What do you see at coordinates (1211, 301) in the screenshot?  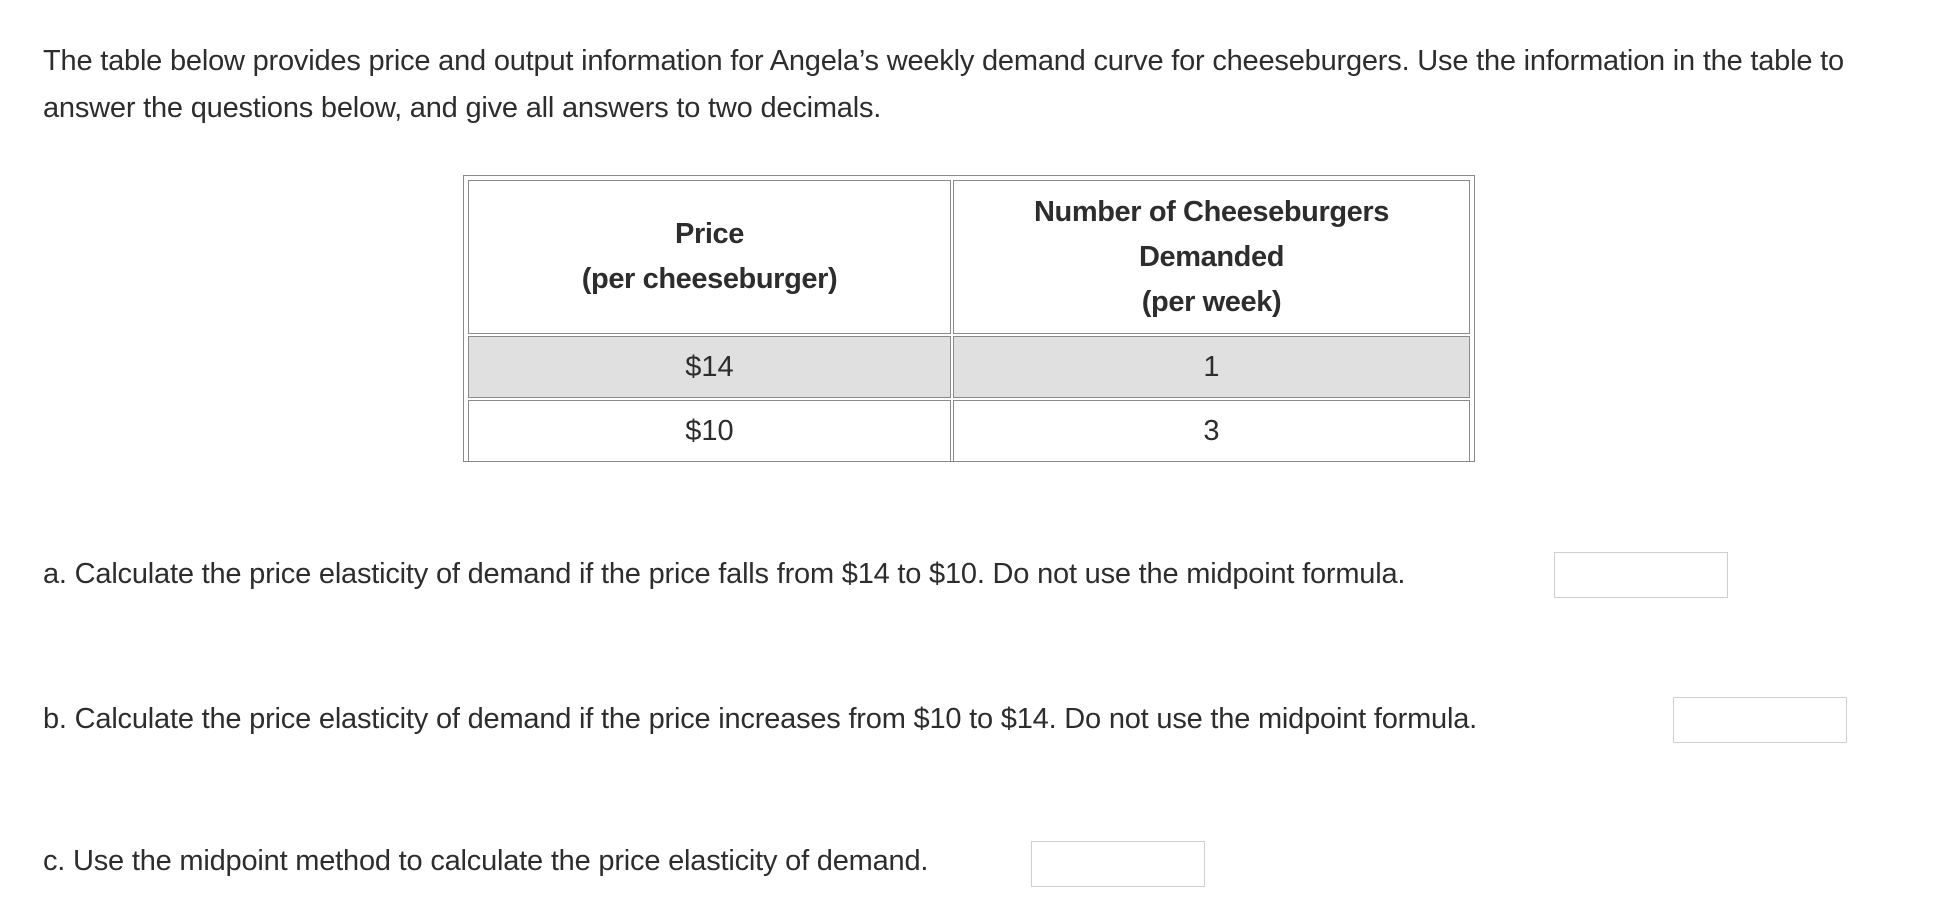 I see `header-line: (per week)` at bounding box center [1211, 301].